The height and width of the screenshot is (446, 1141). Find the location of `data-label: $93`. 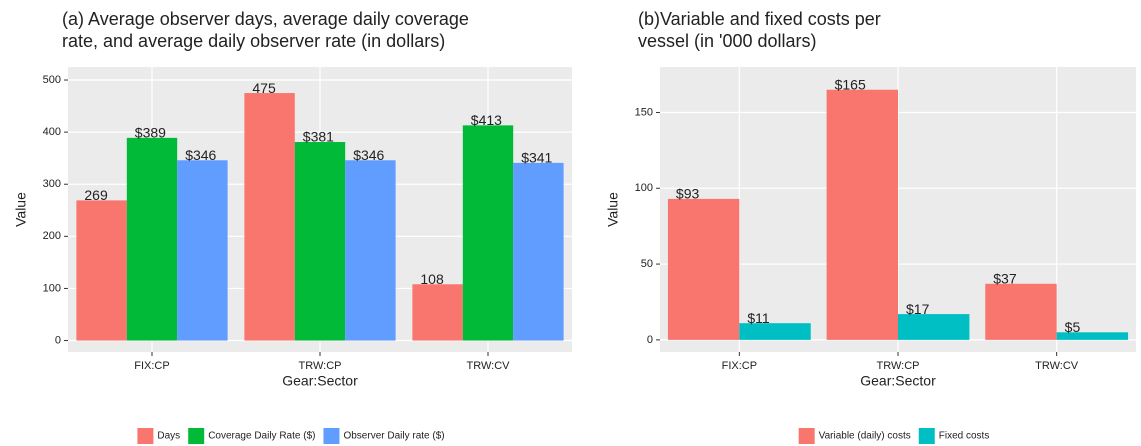

data-label: $93 is located at coordinates (688, 194).